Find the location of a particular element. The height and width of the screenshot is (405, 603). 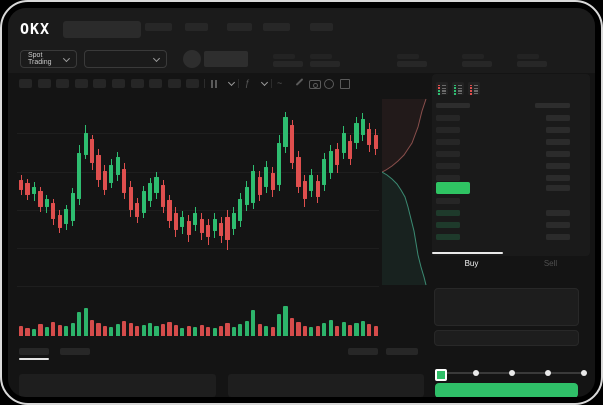

indicators-icon: ƒ is located at coordinates (248, 83).